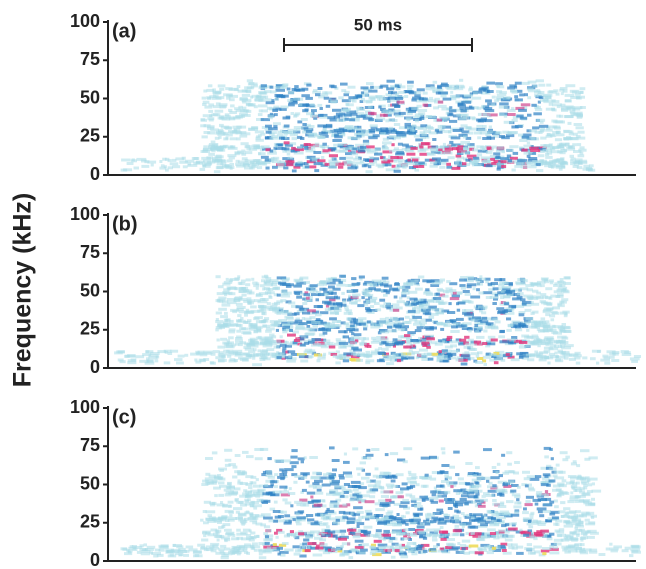 This screenshot has width=646, height=569. What do you see at coordinates (85, 21) in the screenshot?
I see `y-tick-label: 100` at bounding box center [85, 21].